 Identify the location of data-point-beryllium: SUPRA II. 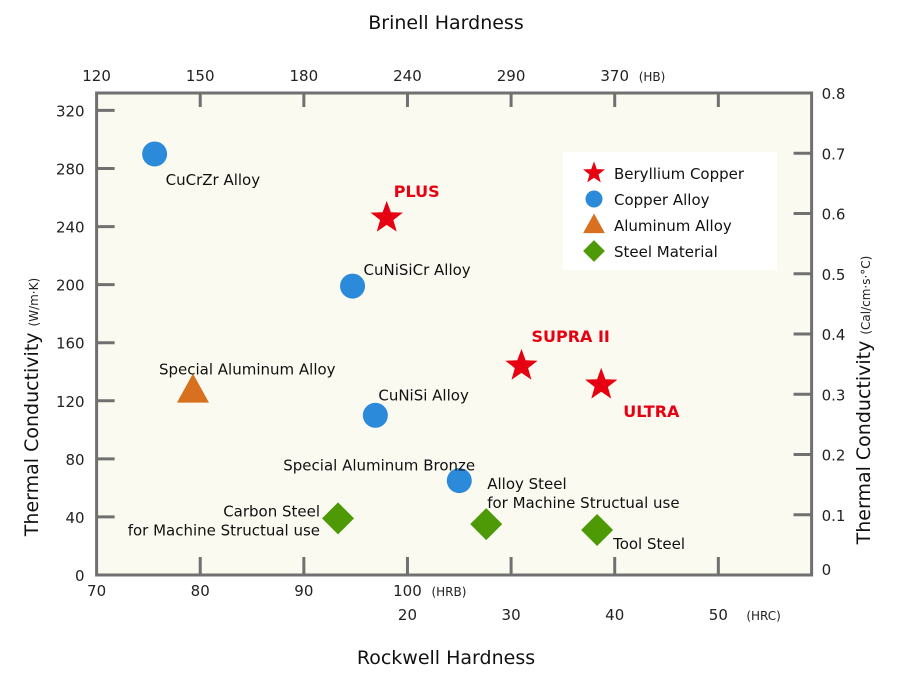
(557, 353).